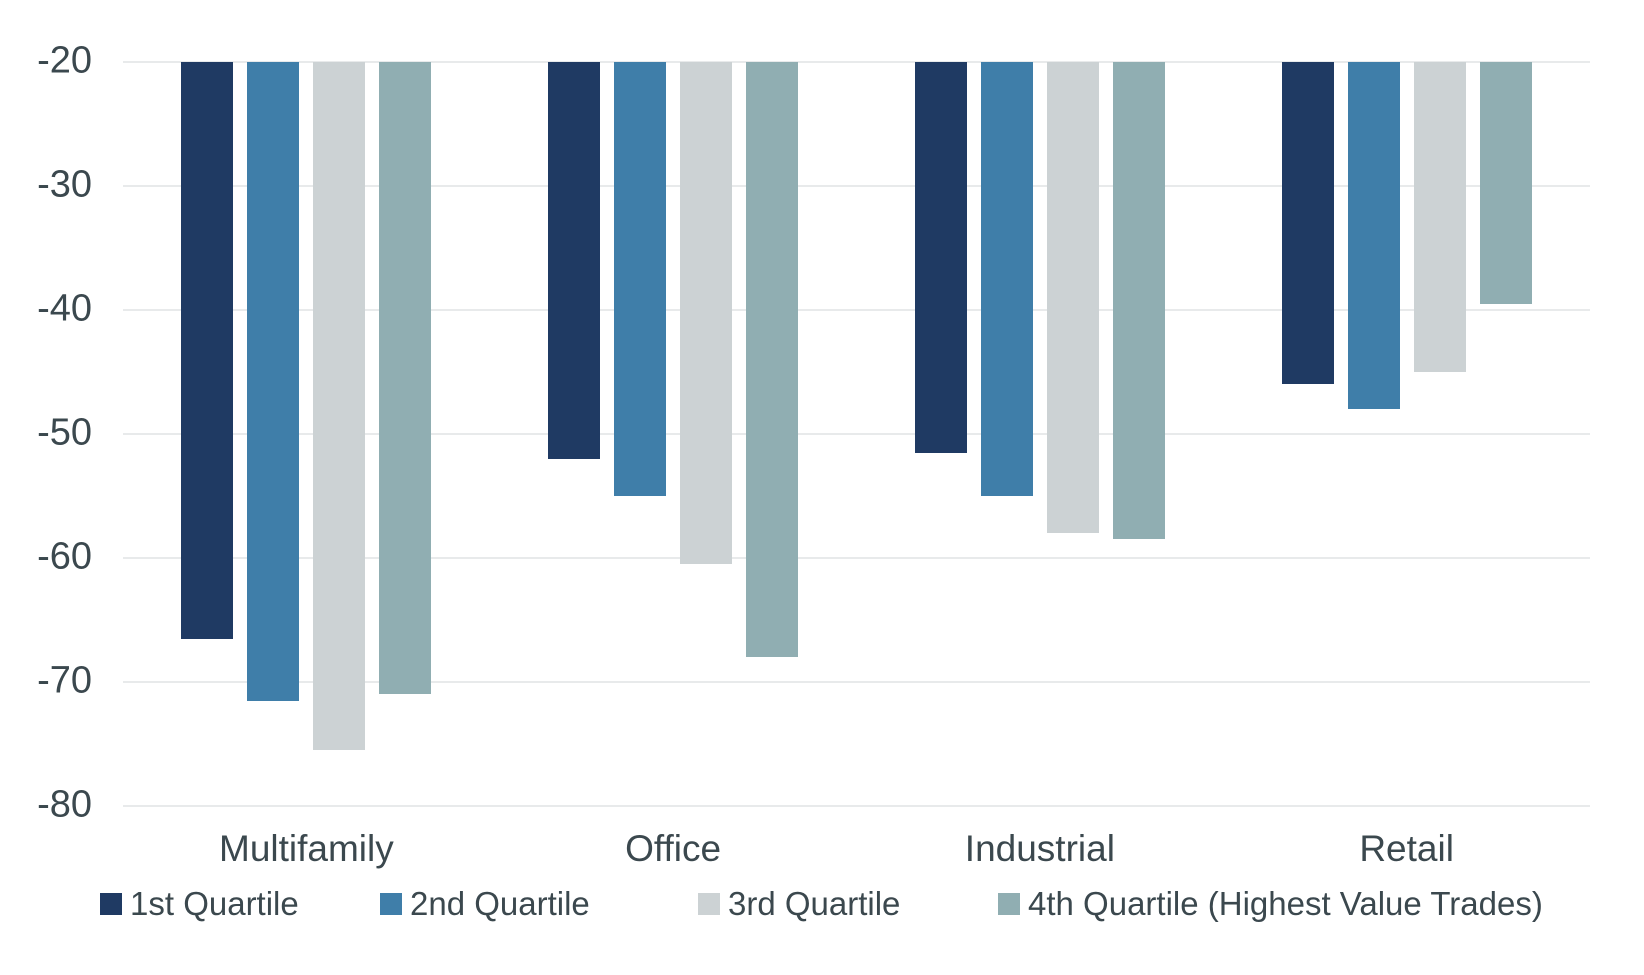 Image resolution: width=1644 pixels, height=975 pixels. Describe the element at coordinates (1285, 903) in the screenshot. I see `legend-label: 4th Quartile (Highest Value Trades)` at that location.